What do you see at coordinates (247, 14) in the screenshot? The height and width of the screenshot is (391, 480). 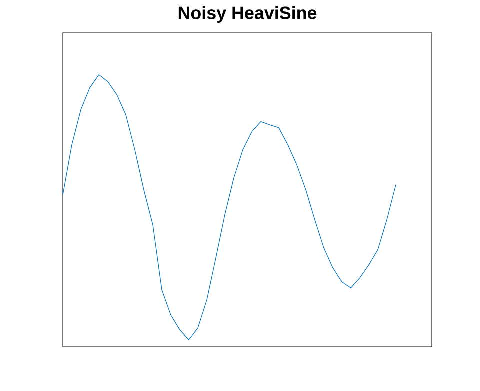 I see `chart-title: Noisy HeaviSine` at bounding box center [247, 14].